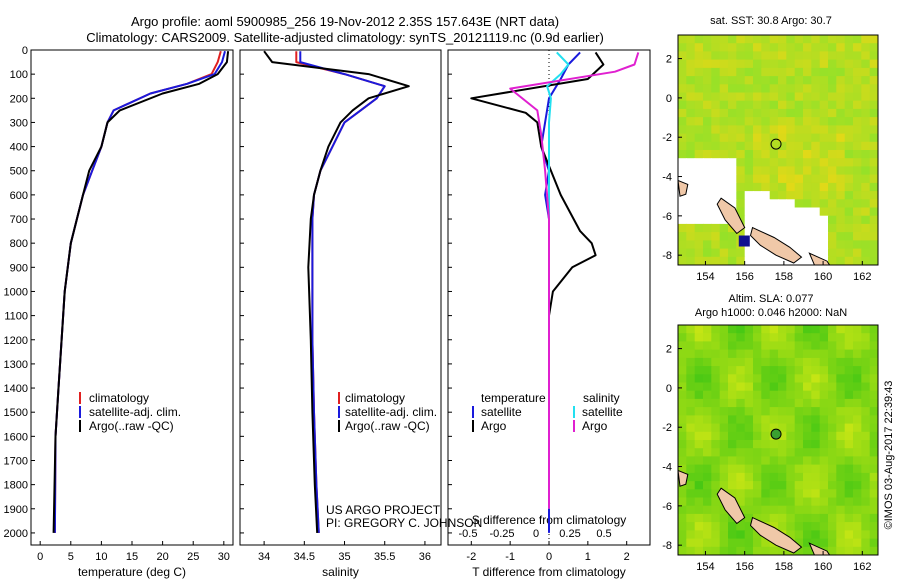 This screenshot has width=900, height=580. What do you see at coordinates (862, 277) in the screenshot?
I see `map-x-tick-label: 162` at bounding box center [862, 277].